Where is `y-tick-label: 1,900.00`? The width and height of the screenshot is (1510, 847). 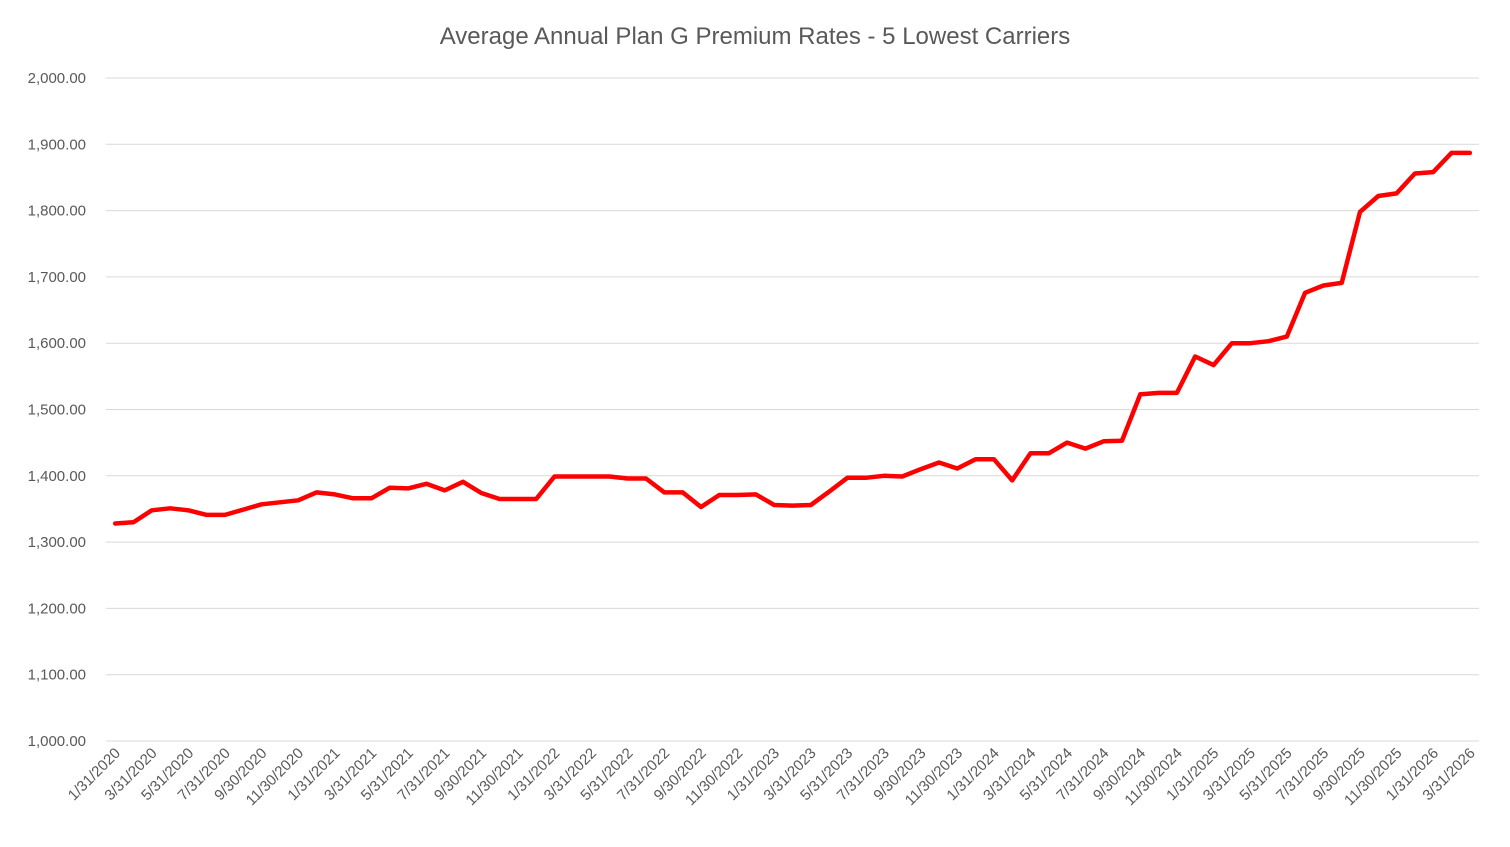
y-tick-label: 1,900.00 is located at coordinates (57, 144).